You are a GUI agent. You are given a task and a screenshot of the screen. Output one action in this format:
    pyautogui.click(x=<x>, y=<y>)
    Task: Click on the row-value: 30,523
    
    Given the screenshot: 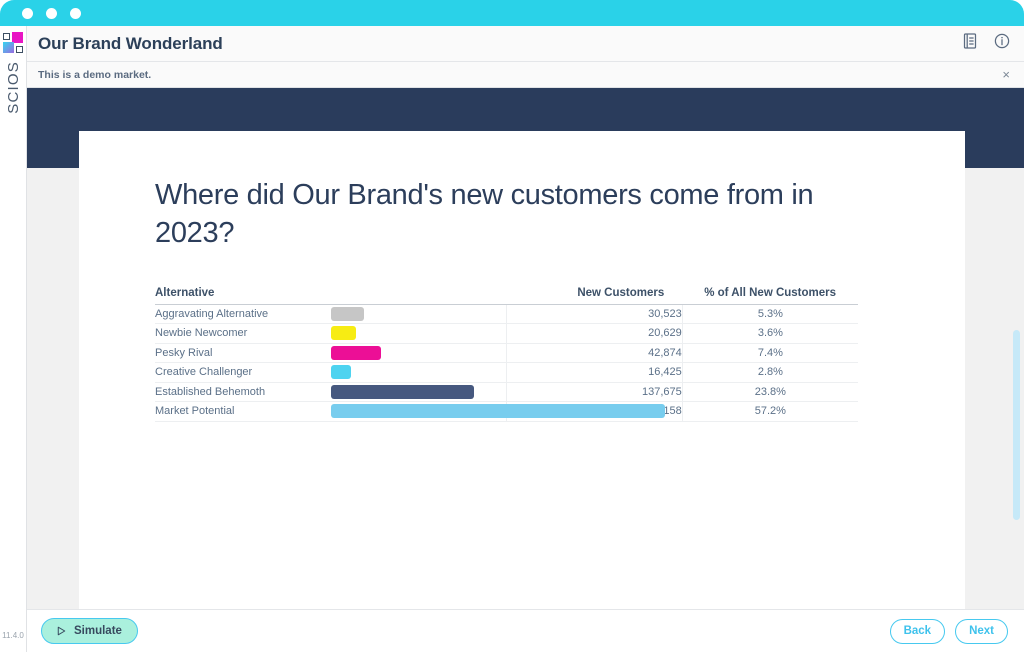 What is the action you would take?
    pyautogui.click(x=594, y=314)
    